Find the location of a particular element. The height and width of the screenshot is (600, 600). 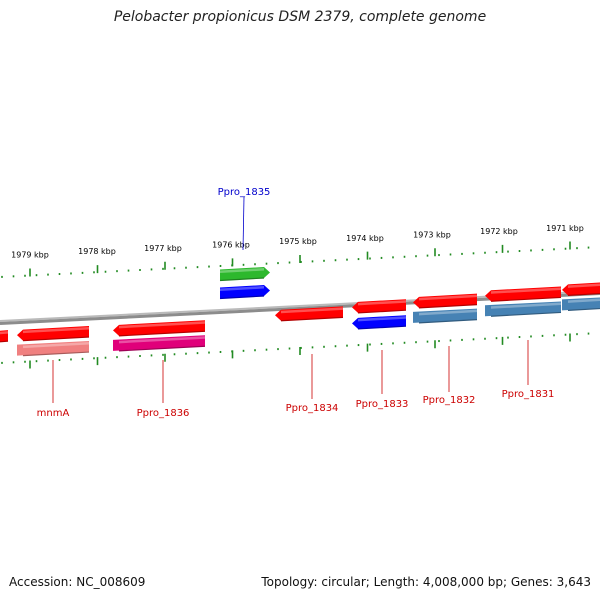

label-leader-line is located at coordinates (243, 223).